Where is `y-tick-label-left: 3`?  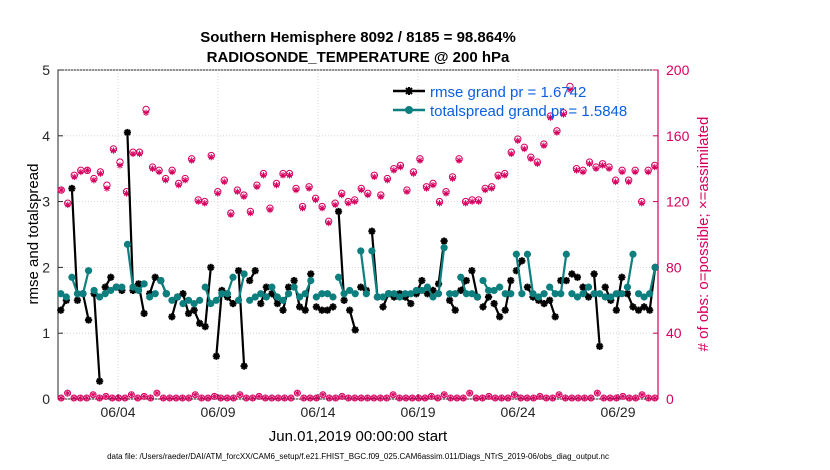 y-tick-label-left: 3 is located at coordinates (46, 202).